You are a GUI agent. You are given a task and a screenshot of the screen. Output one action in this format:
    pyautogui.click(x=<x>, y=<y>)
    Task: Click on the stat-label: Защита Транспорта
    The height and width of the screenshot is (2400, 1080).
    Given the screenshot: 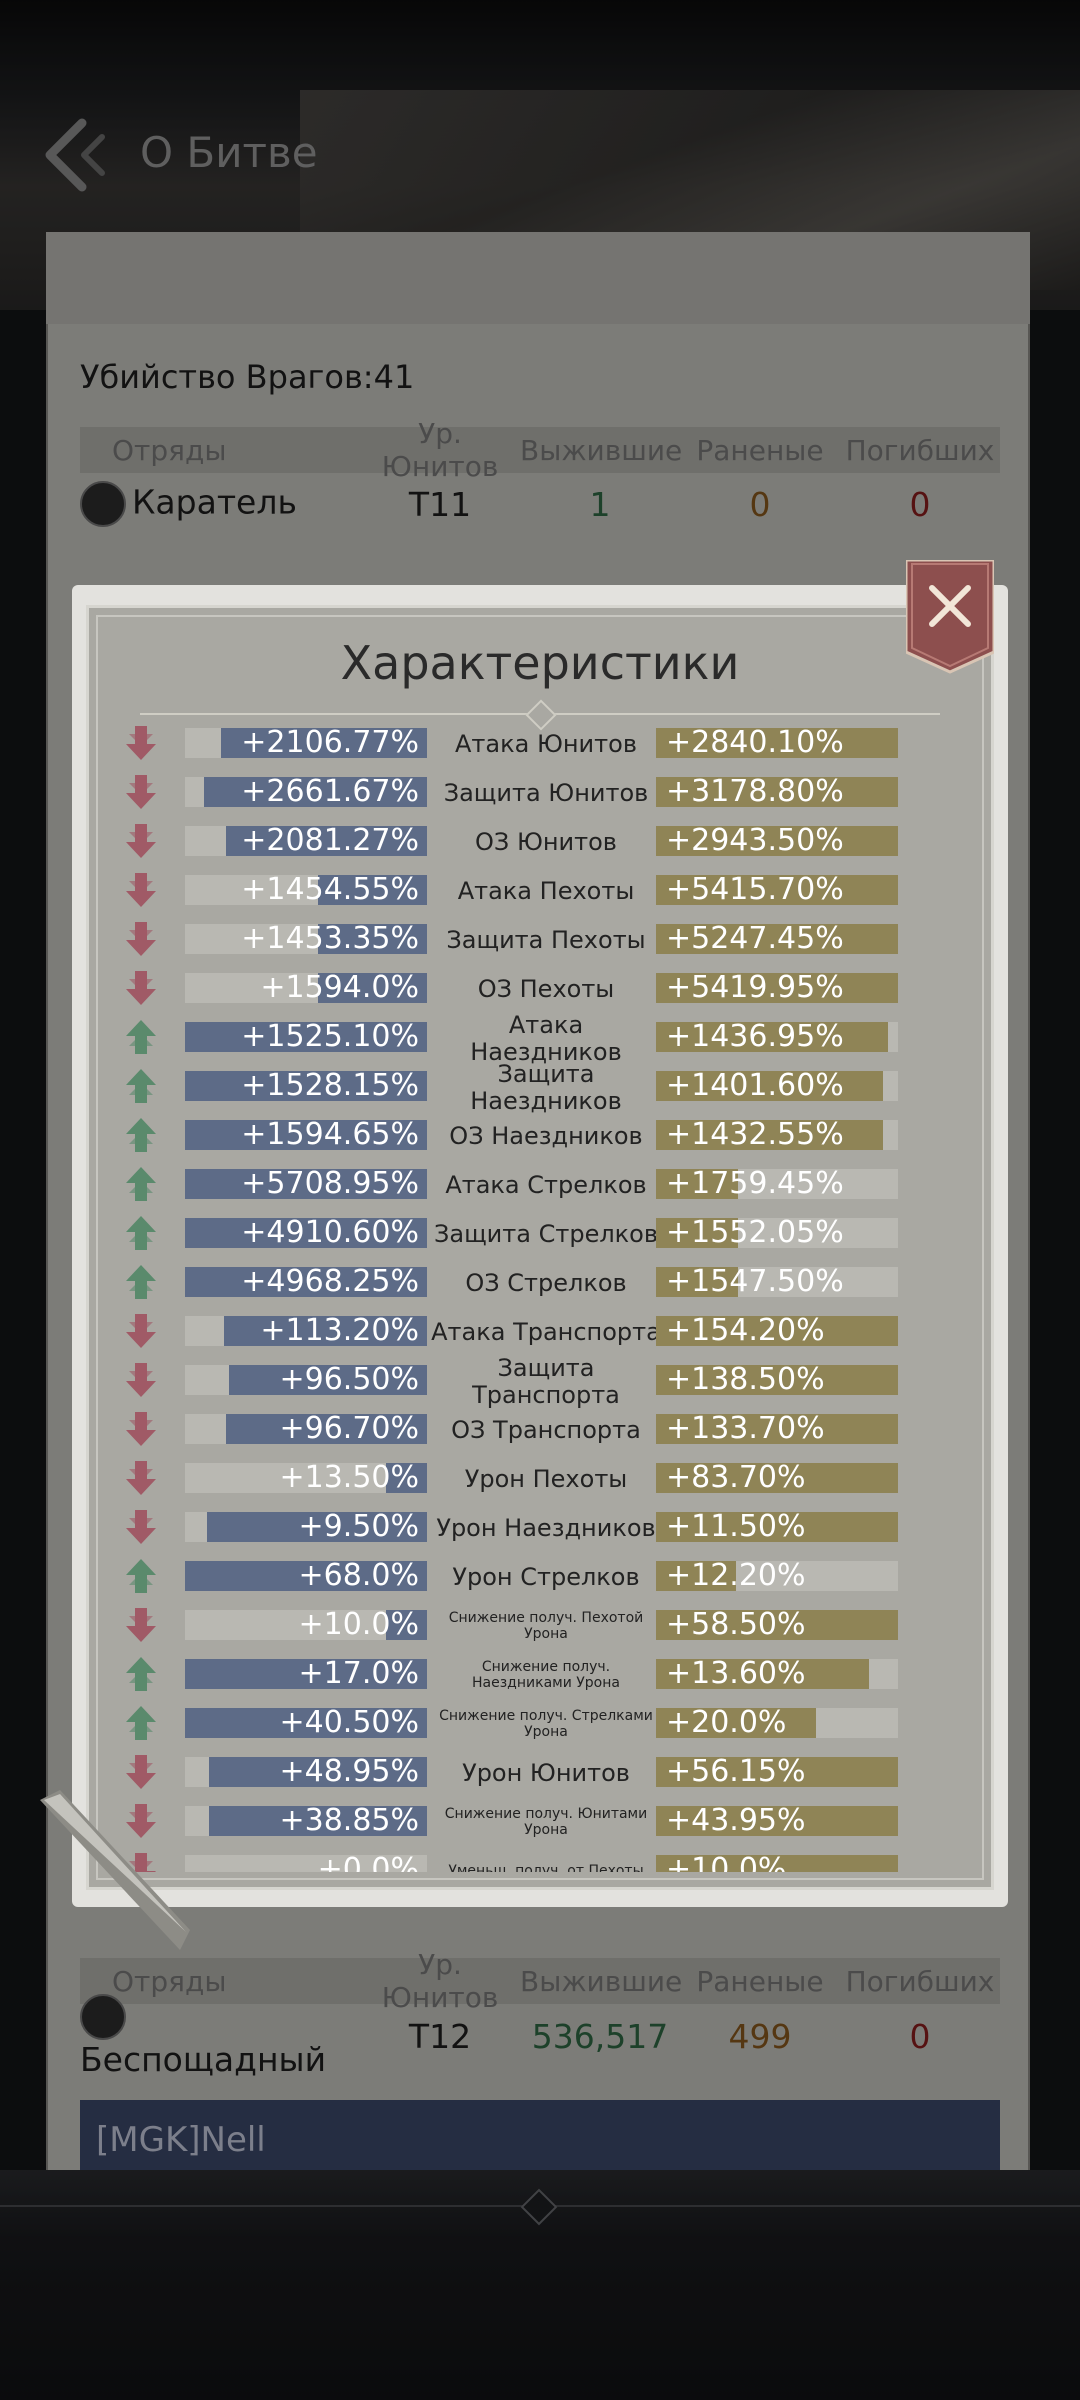 What is the action you would take?
    pyautogui.click(x=546, y=1381)
    